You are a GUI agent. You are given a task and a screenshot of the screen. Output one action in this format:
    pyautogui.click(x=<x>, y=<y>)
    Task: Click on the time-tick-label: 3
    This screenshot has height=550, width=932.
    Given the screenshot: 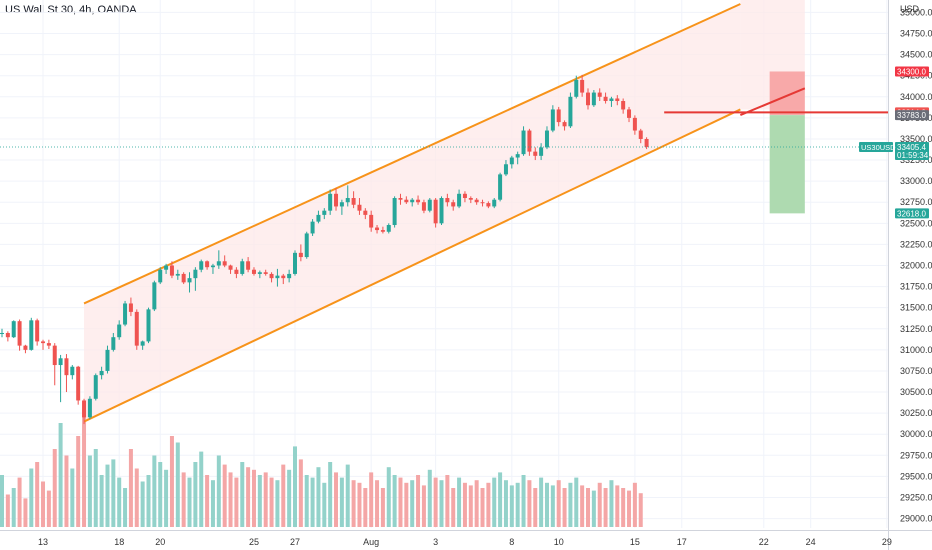 What is the action you would take?
    pyautogui.click(x=435, y=542)
    